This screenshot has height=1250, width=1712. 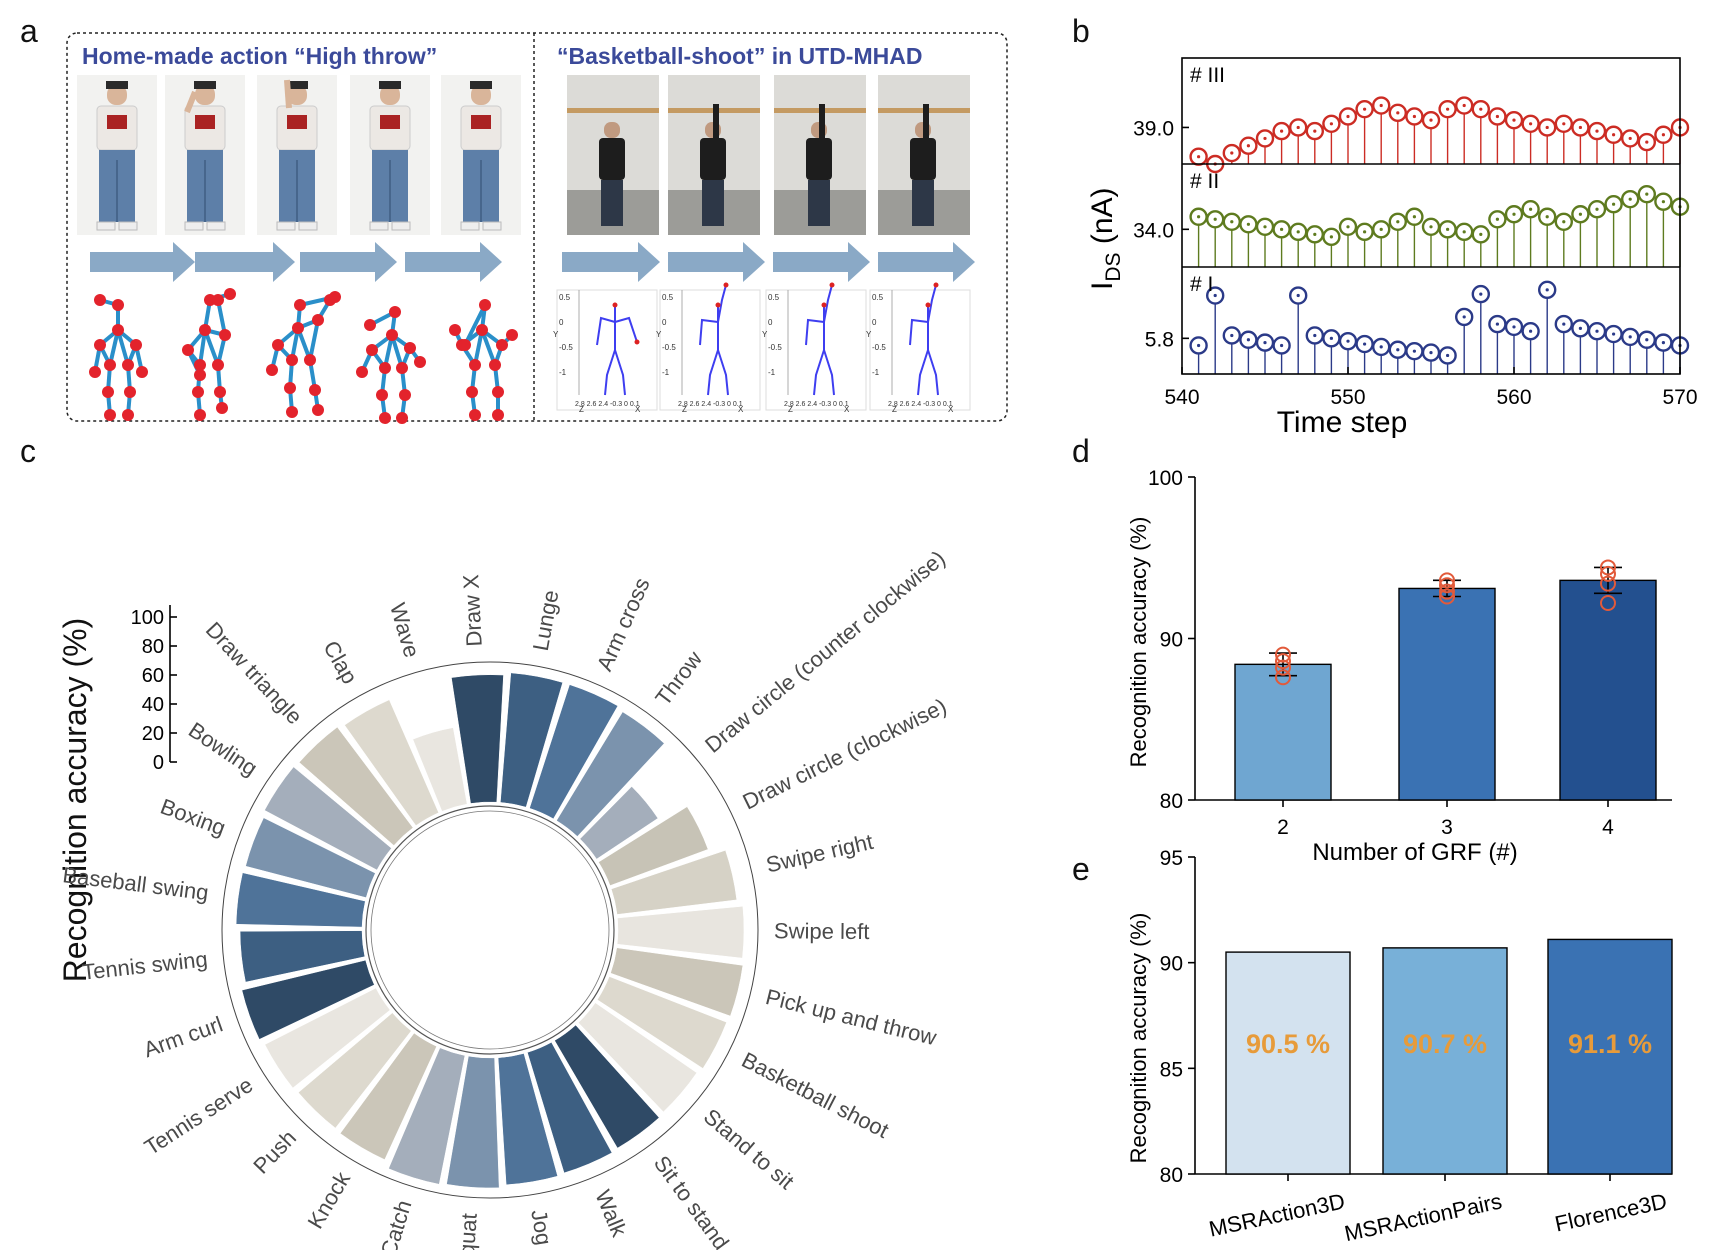 I want to click on x-tick-label: MSRActionPairs, so click(x=1423, y=1217).